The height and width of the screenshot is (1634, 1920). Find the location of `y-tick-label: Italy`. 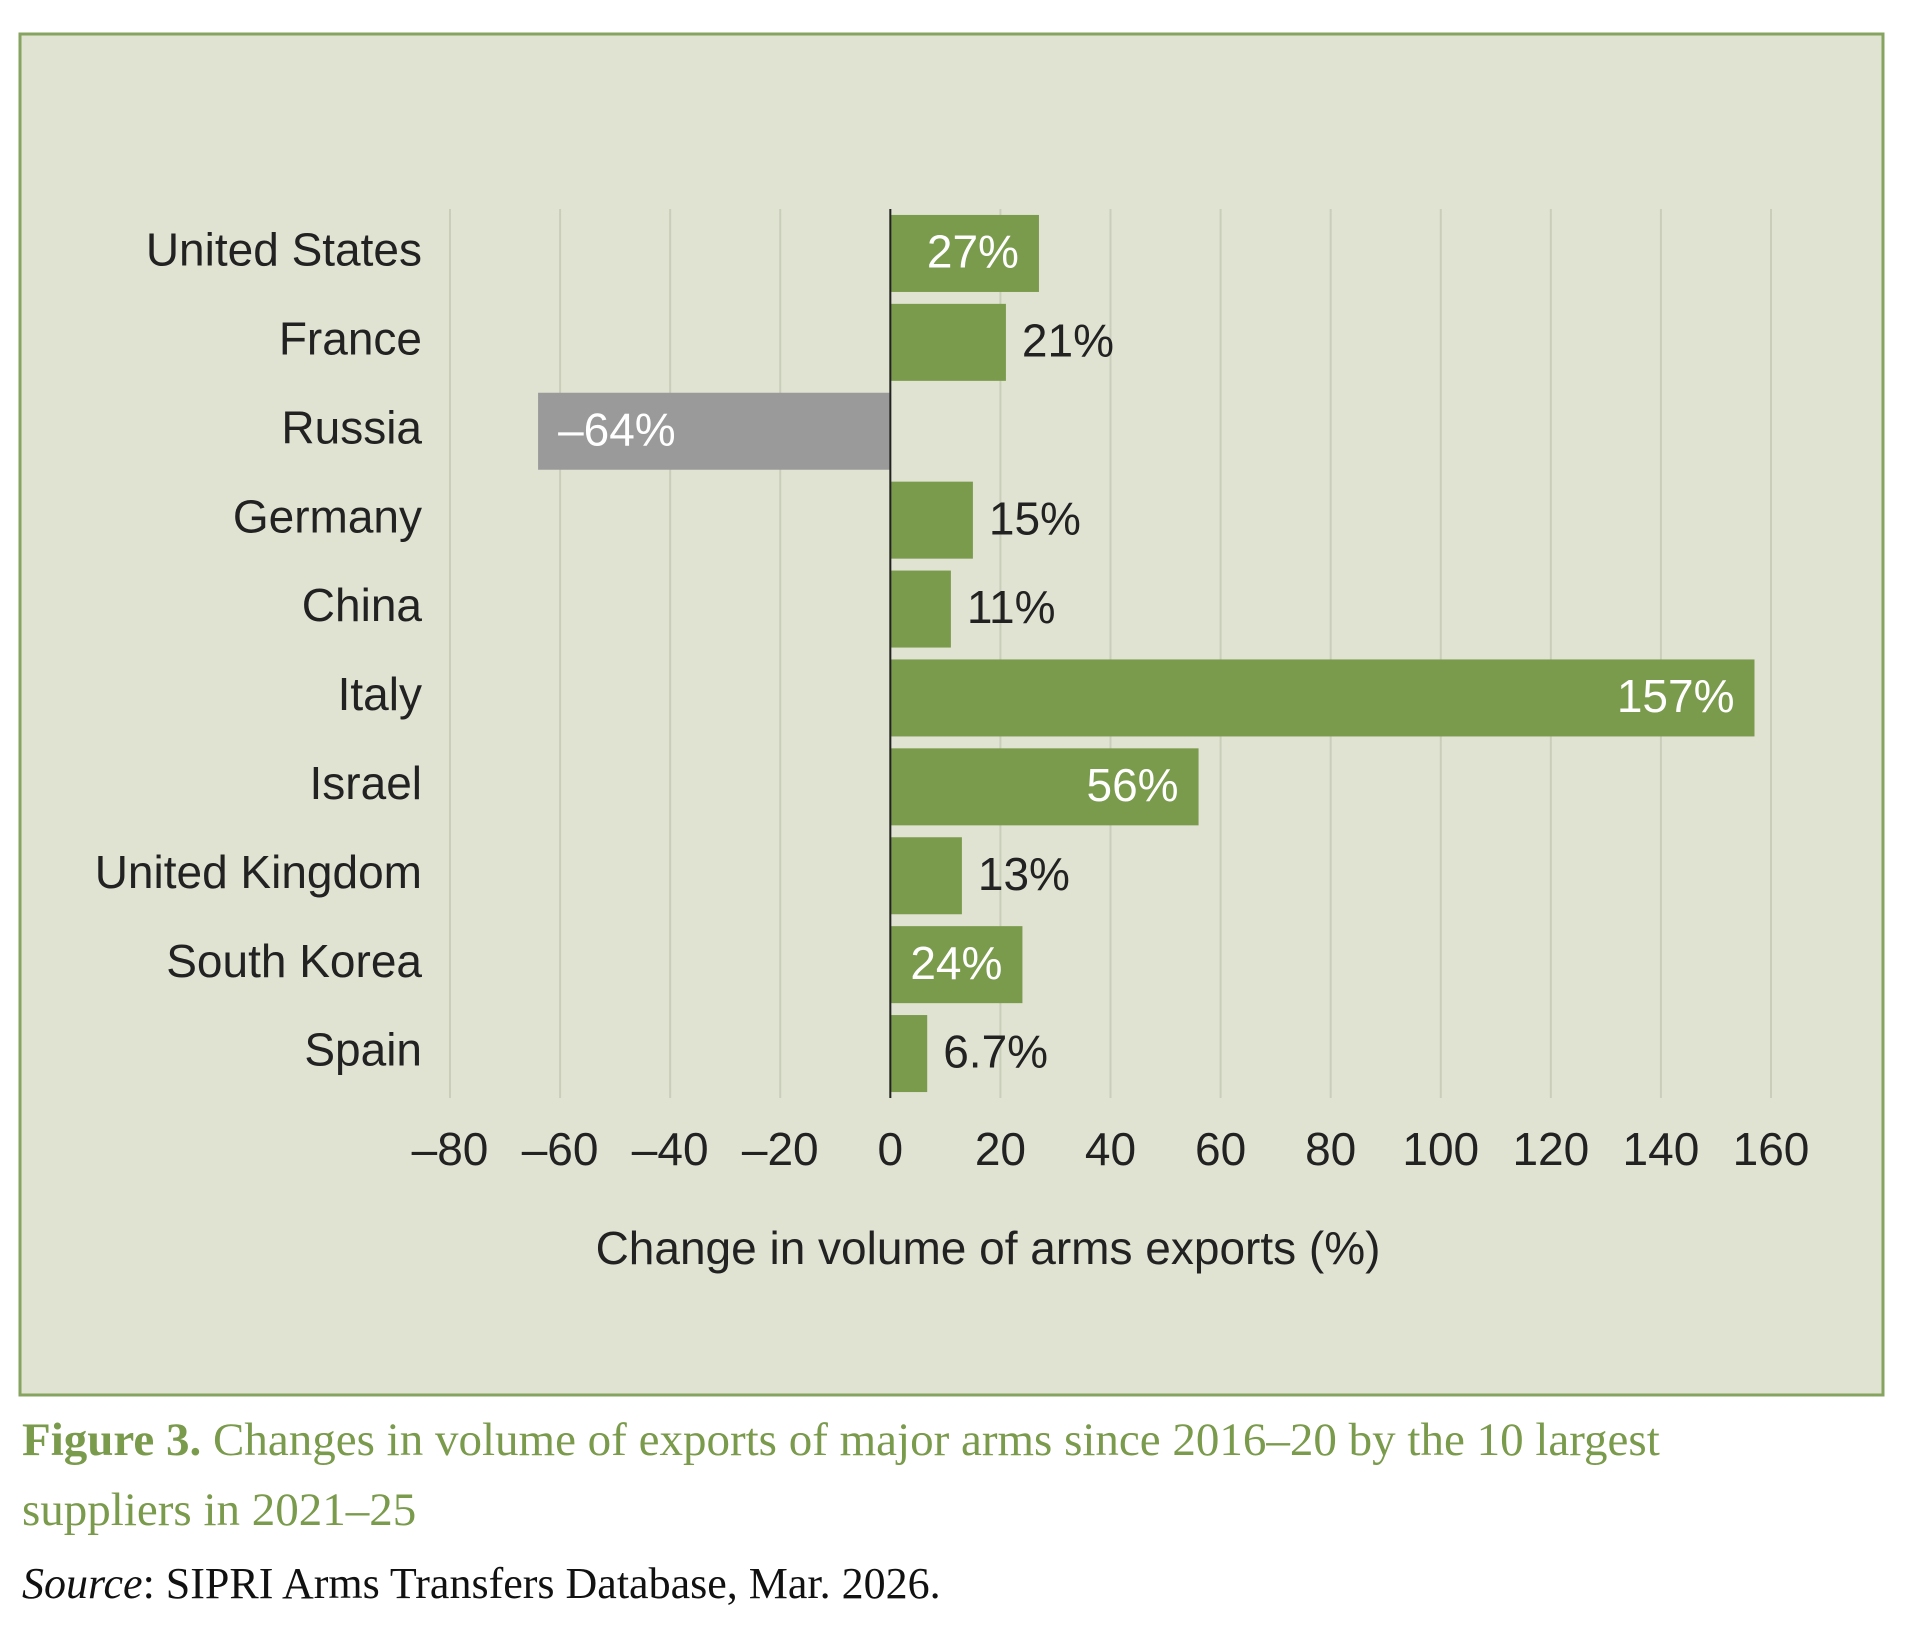

y-tick-label: Italy is located at coordinates (380, 694).